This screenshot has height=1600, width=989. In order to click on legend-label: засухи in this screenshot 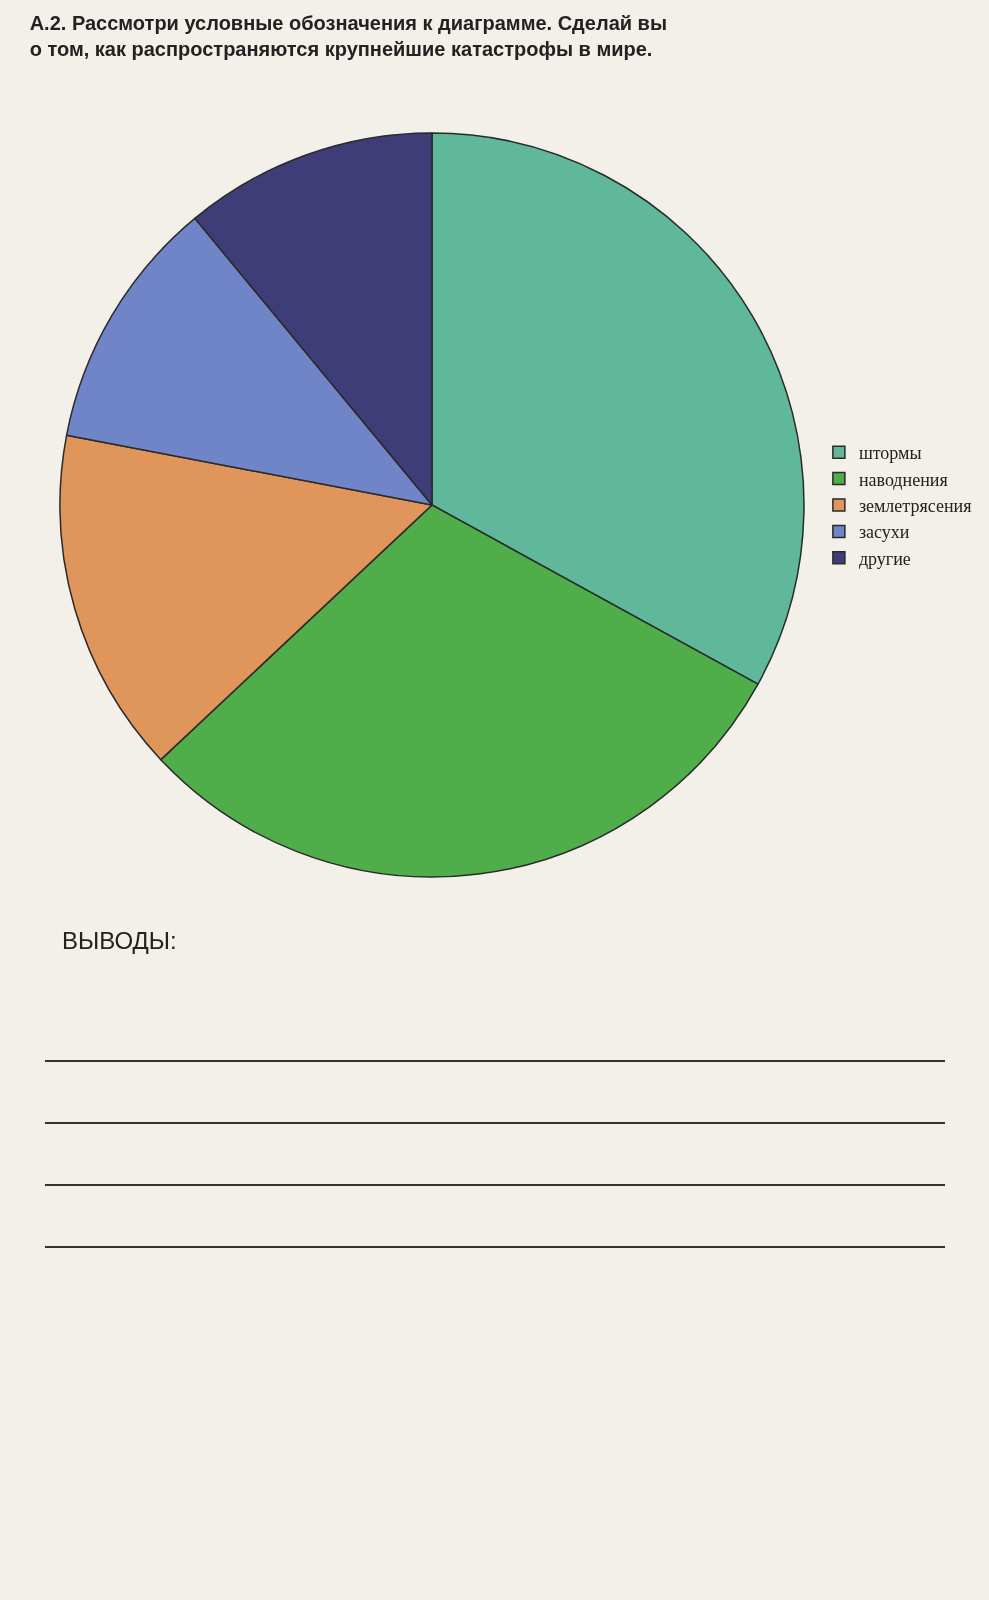, I will do `click(884, 532)`.